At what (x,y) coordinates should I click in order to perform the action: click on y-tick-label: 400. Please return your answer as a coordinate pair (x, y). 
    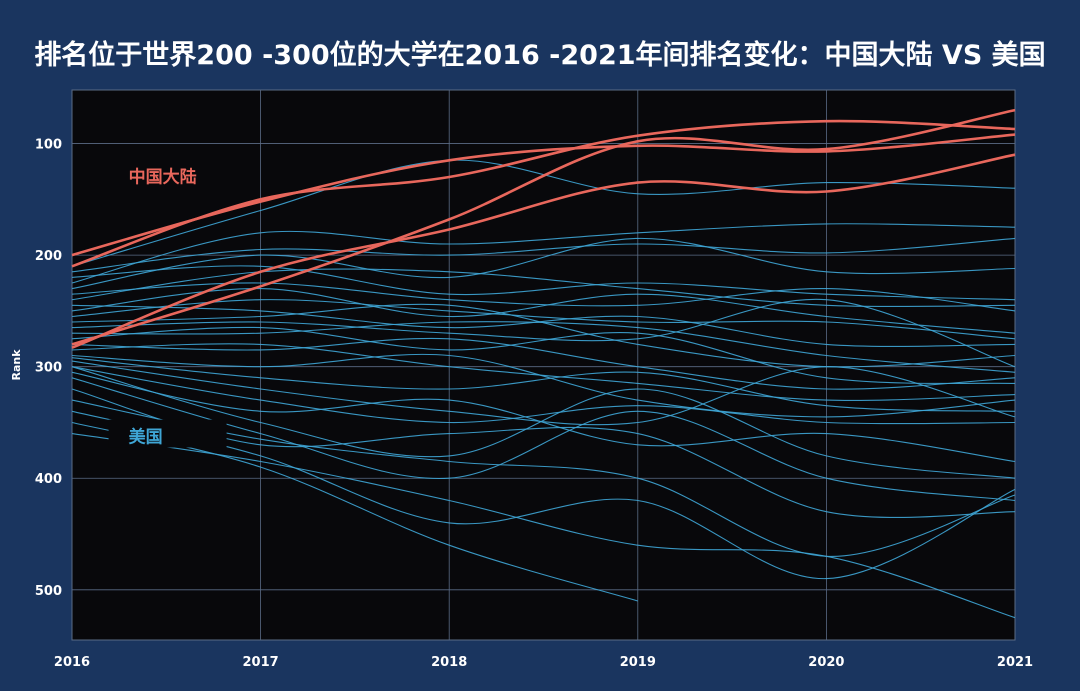
    Looking at the image, I should click on (48, 479).